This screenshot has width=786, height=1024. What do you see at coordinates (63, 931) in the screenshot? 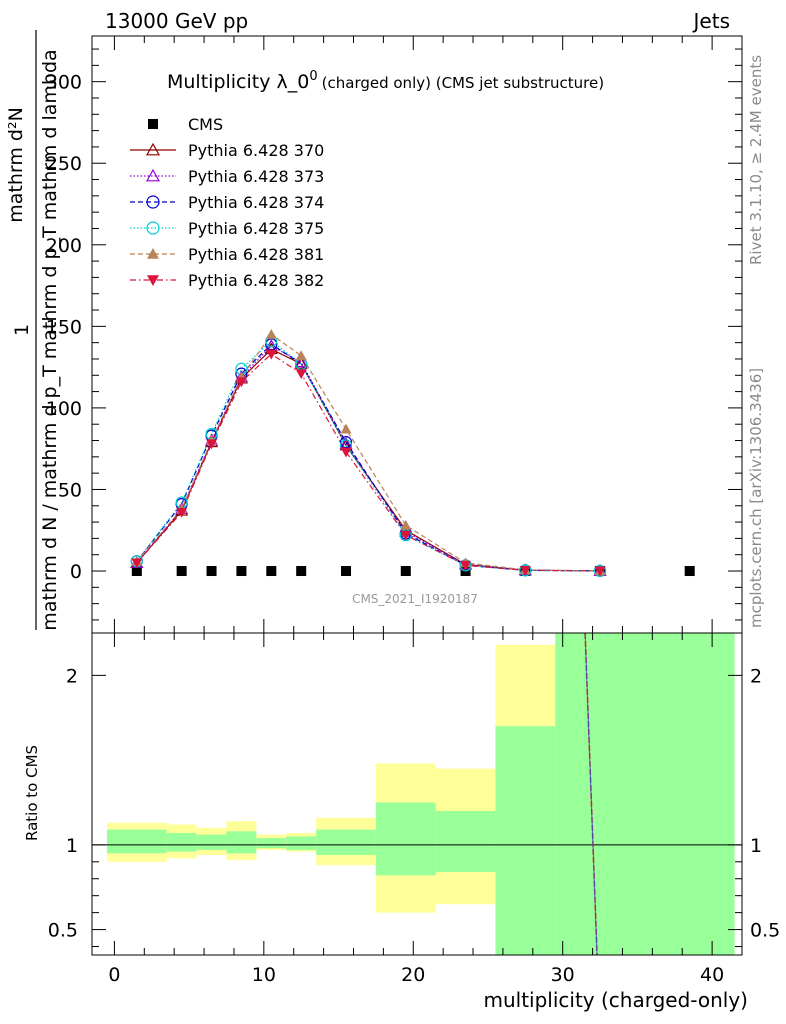
I see `ratio-y-tick-label-left: 0.5` at bounding box center [63, 931].